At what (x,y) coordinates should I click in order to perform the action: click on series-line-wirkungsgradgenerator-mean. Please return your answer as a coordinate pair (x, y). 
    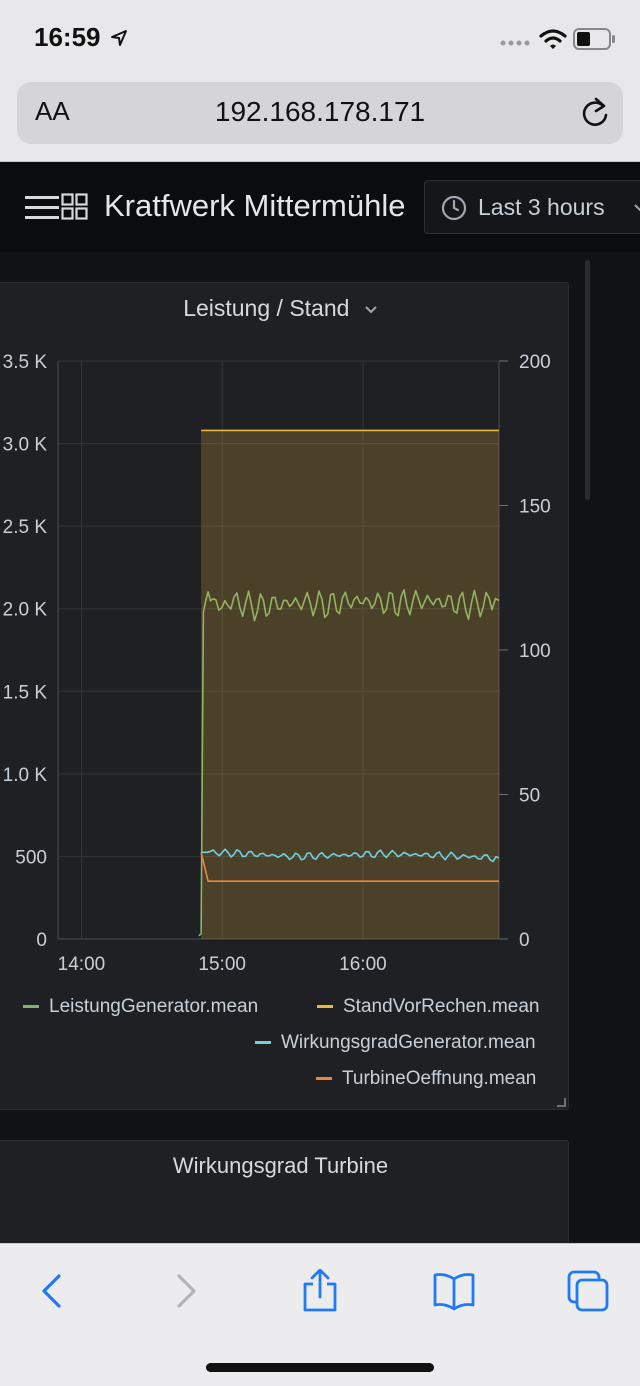
    Looking at the image, I should click on (350, 855).